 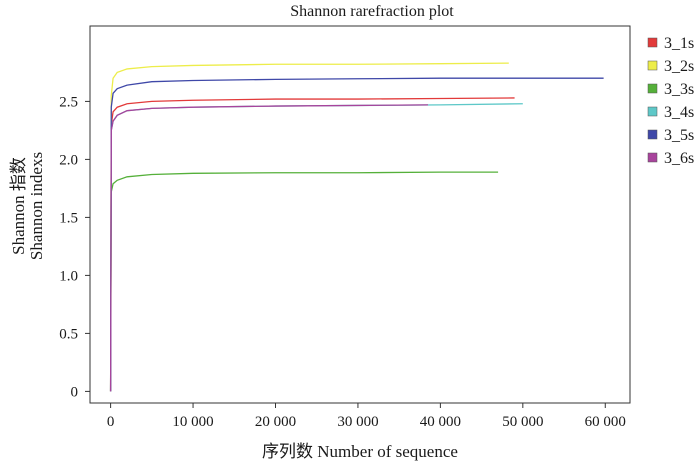 I want to click on y-tick-label: 0, so click(x=75, y=392).